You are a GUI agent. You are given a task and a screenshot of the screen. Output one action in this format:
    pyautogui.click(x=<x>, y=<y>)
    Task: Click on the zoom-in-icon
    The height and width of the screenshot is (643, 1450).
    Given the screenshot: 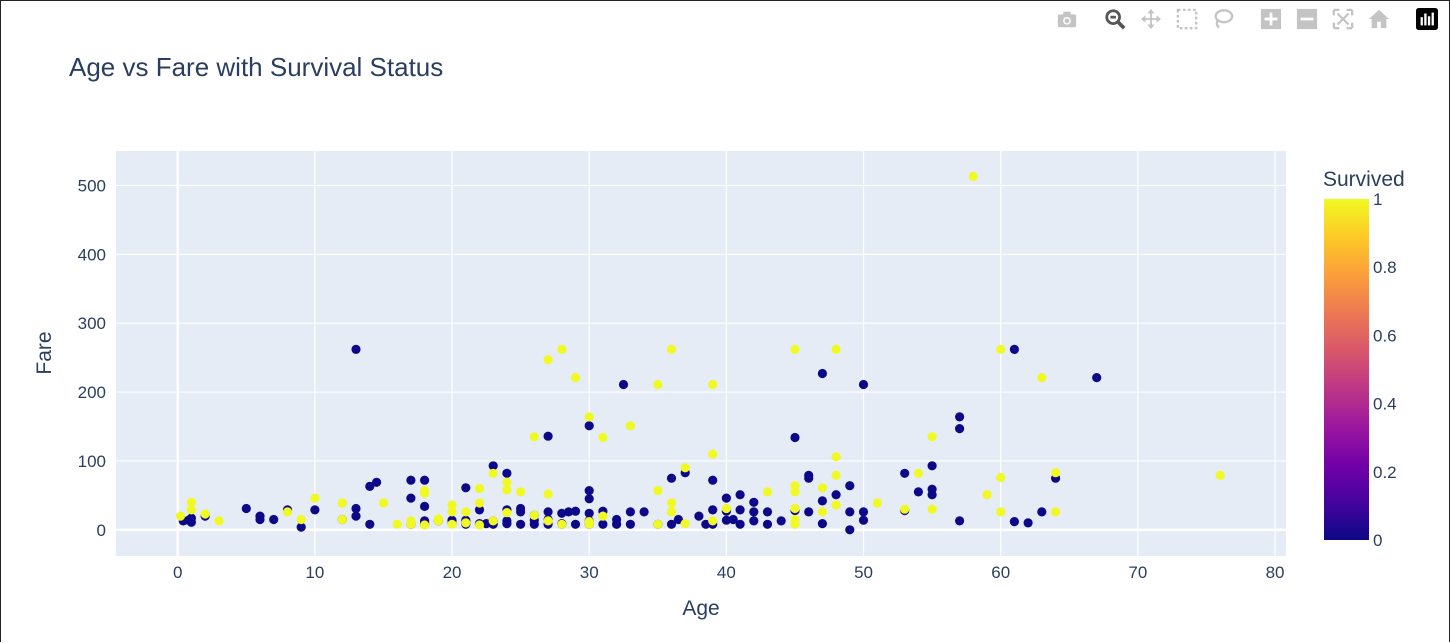 What is the action you would take?
    pyautogui.click(x=1271, y=19)
    